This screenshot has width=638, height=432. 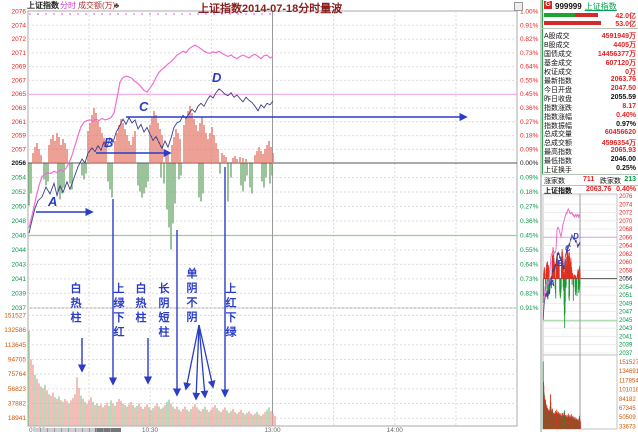 I want to click on volume-axis-label: 18941, so click(x=17, y=418).